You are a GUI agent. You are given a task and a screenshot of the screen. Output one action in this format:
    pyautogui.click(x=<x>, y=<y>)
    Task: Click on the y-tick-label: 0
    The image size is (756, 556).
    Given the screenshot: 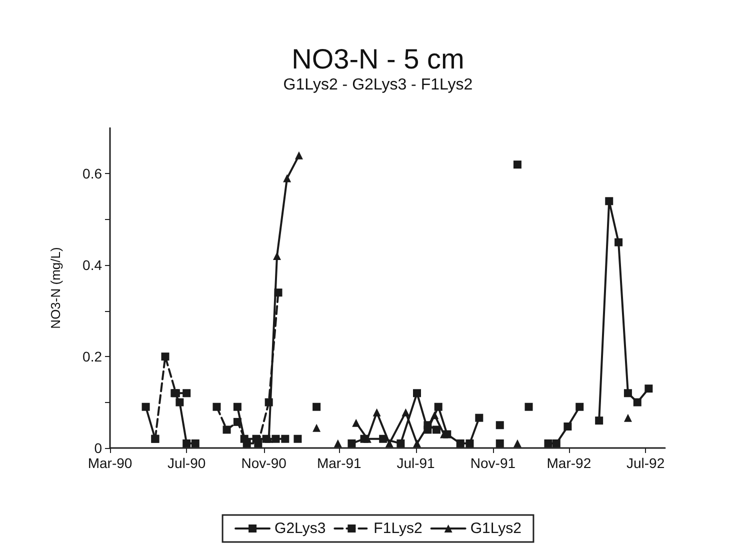 What is the action you would take?
    pyautogui.click(x=98, y=448)
    